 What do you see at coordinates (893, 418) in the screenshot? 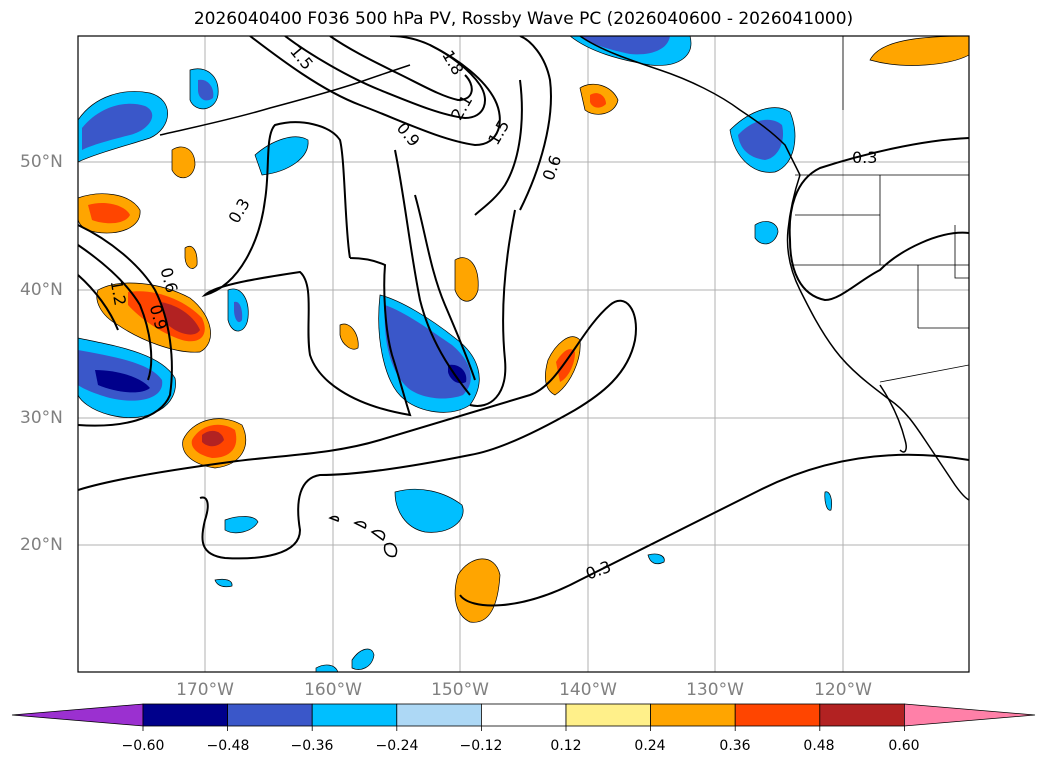
I see `baja-peninsula` at bounding box center [893, 418].